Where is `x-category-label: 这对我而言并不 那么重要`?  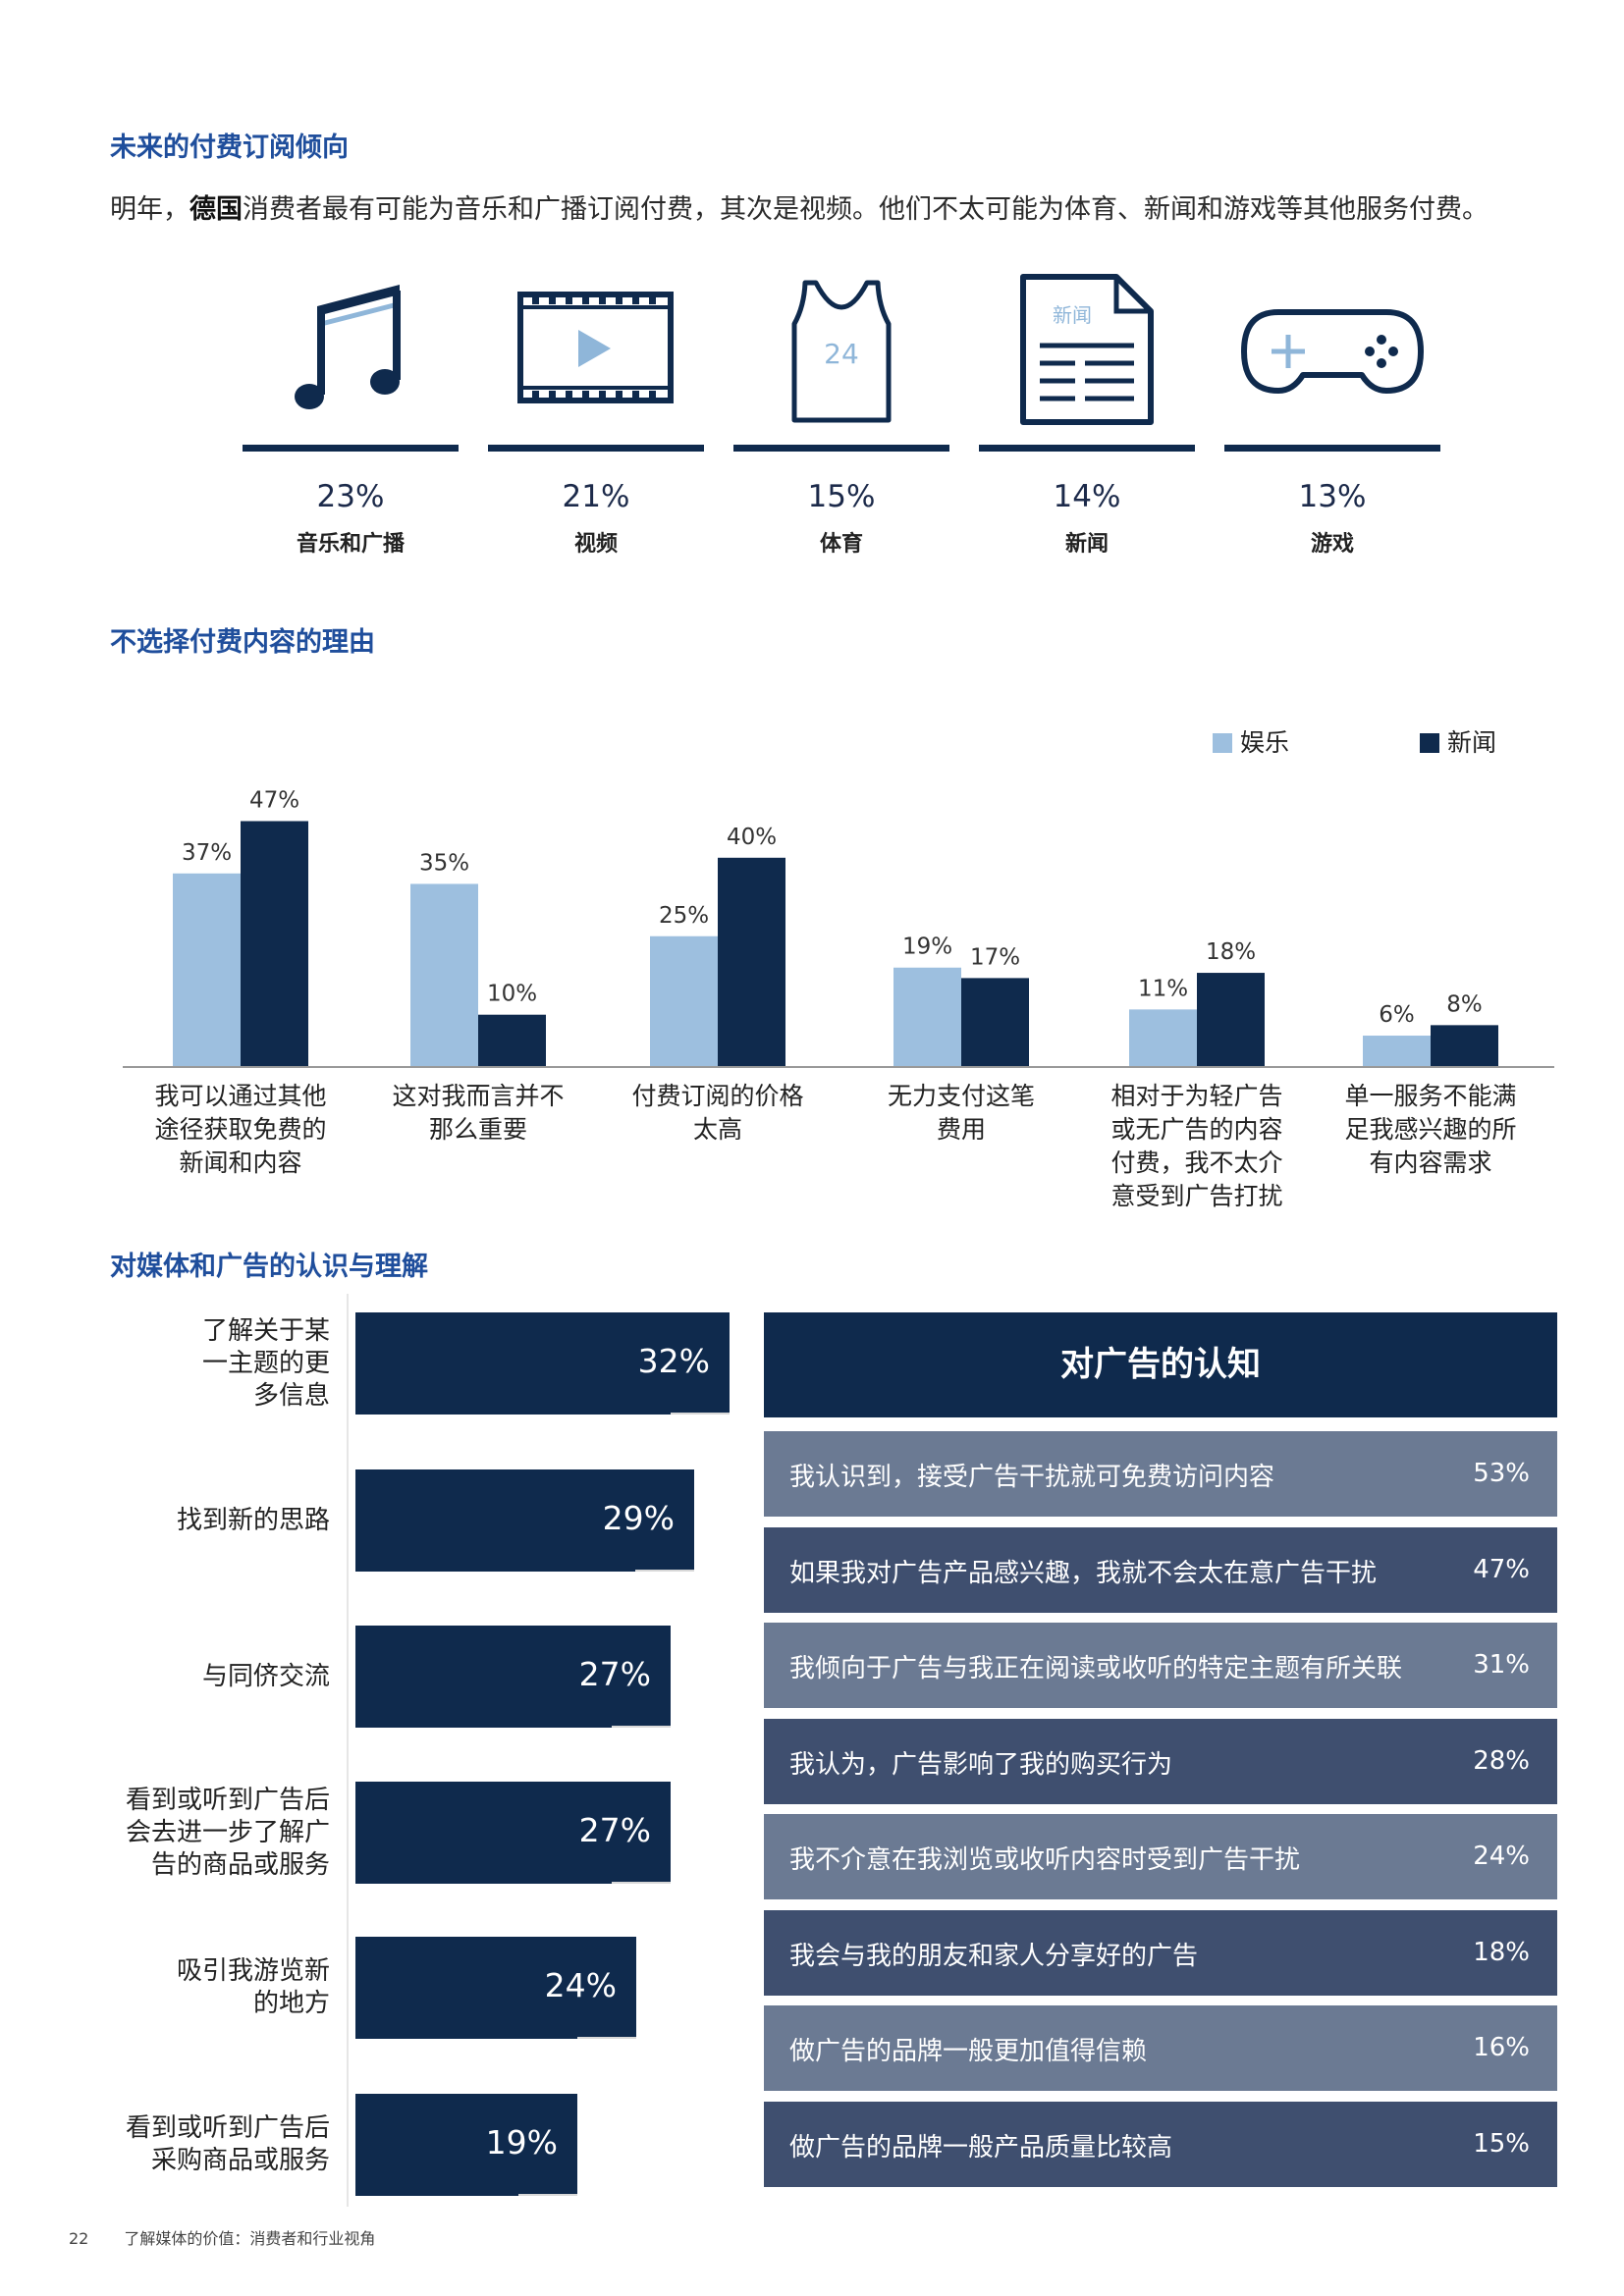
x-category-label: 这对我而言并不 那么重要 is located at coordinates (478, 1113).